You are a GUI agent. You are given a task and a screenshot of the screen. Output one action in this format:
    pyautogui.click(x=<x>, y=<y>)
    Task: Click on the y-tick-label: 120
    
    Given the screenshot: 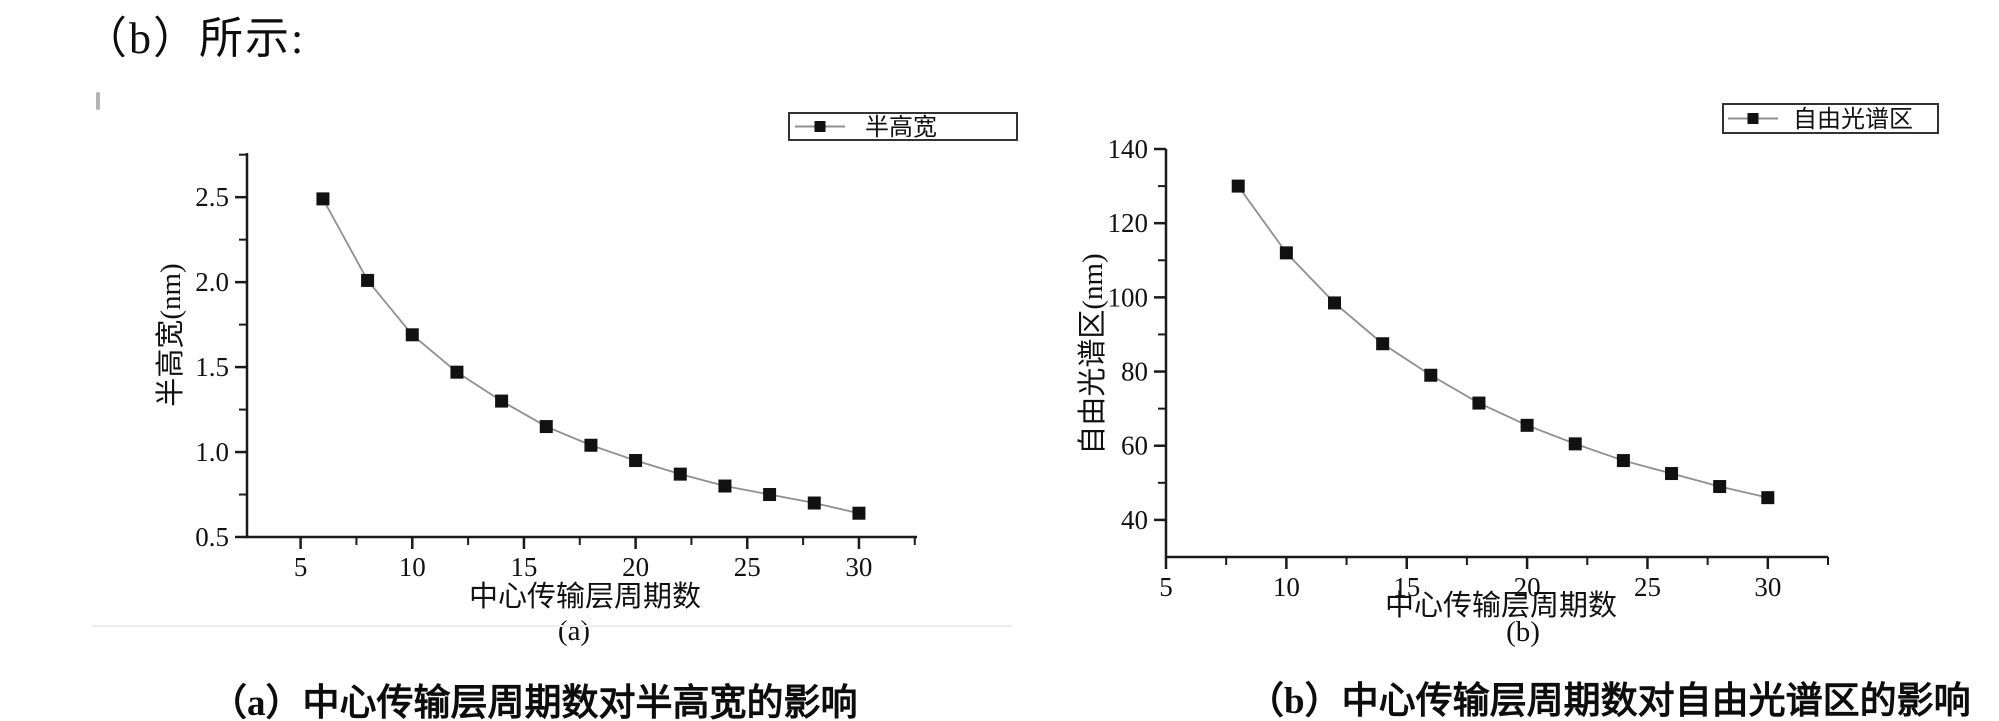 What is the action you would take?
    pyautogui.click(x=1128, y=223)
    